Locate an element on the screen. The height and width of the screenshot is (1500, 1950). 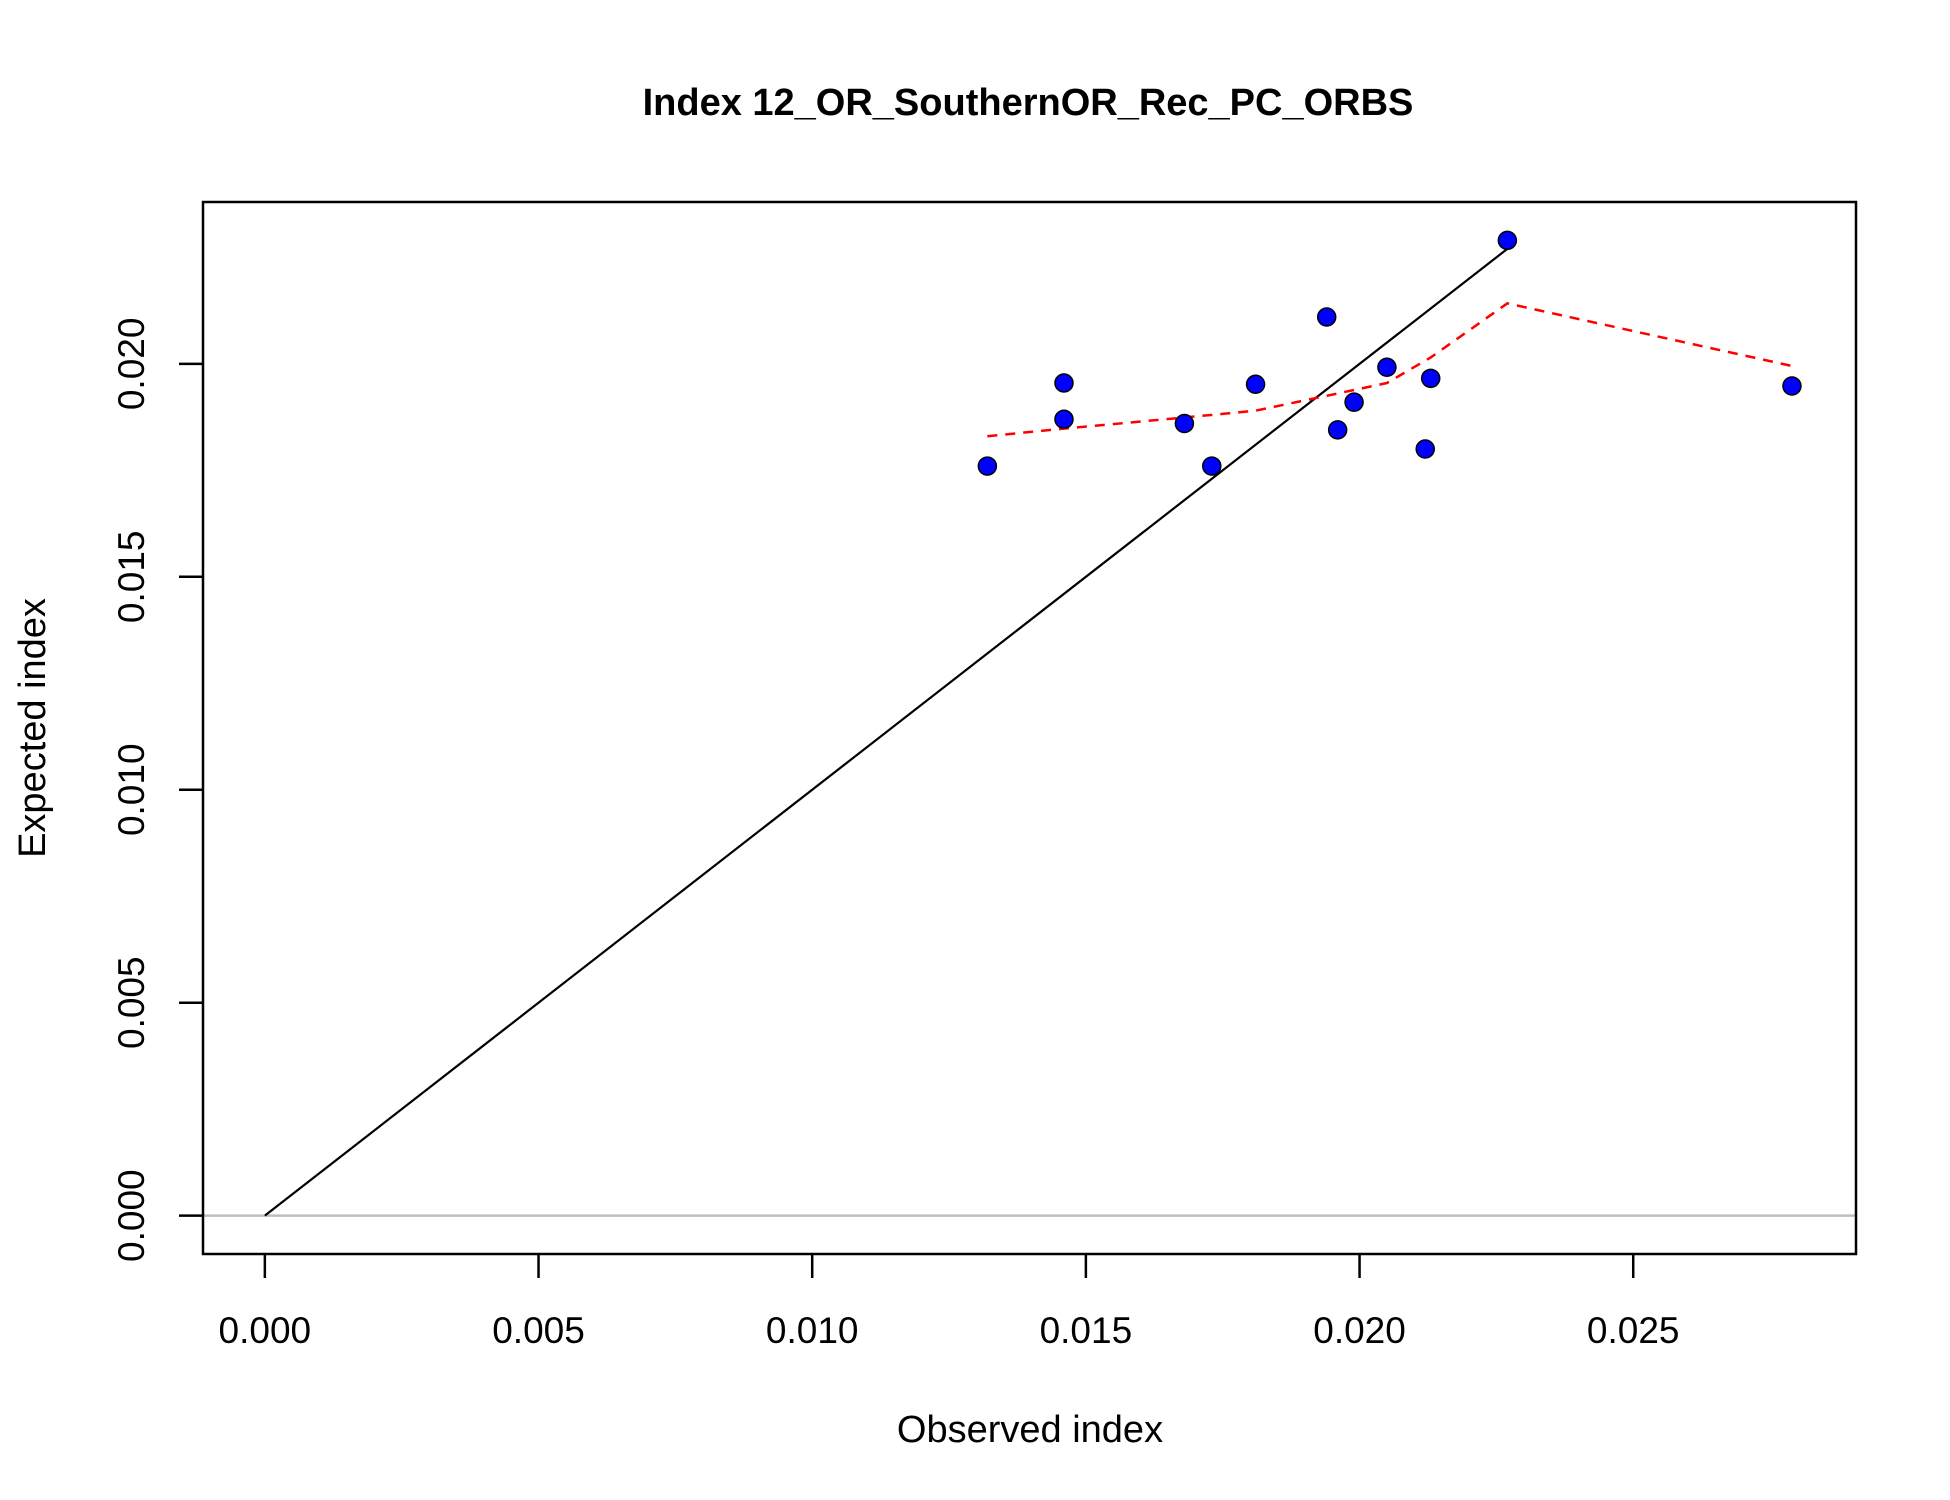
y-tick-label: 0.020 is located at coordinates (131, 364).